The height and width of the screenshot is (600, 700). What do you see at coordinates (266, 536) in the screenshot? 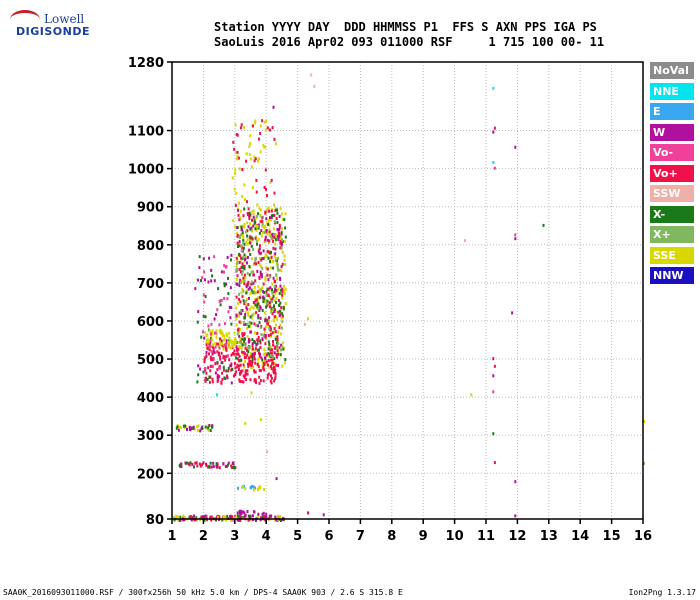
I see `x-tick-label: 4` at bounding box center [266, 536].